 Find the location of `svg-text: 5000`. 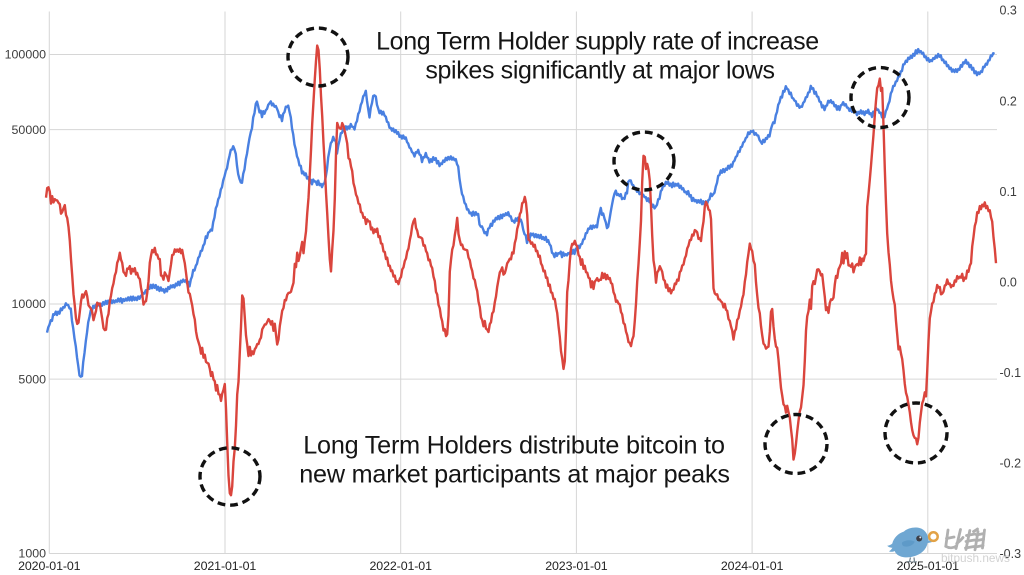

svg-text: 5000 is located at coordinates (32, 379).